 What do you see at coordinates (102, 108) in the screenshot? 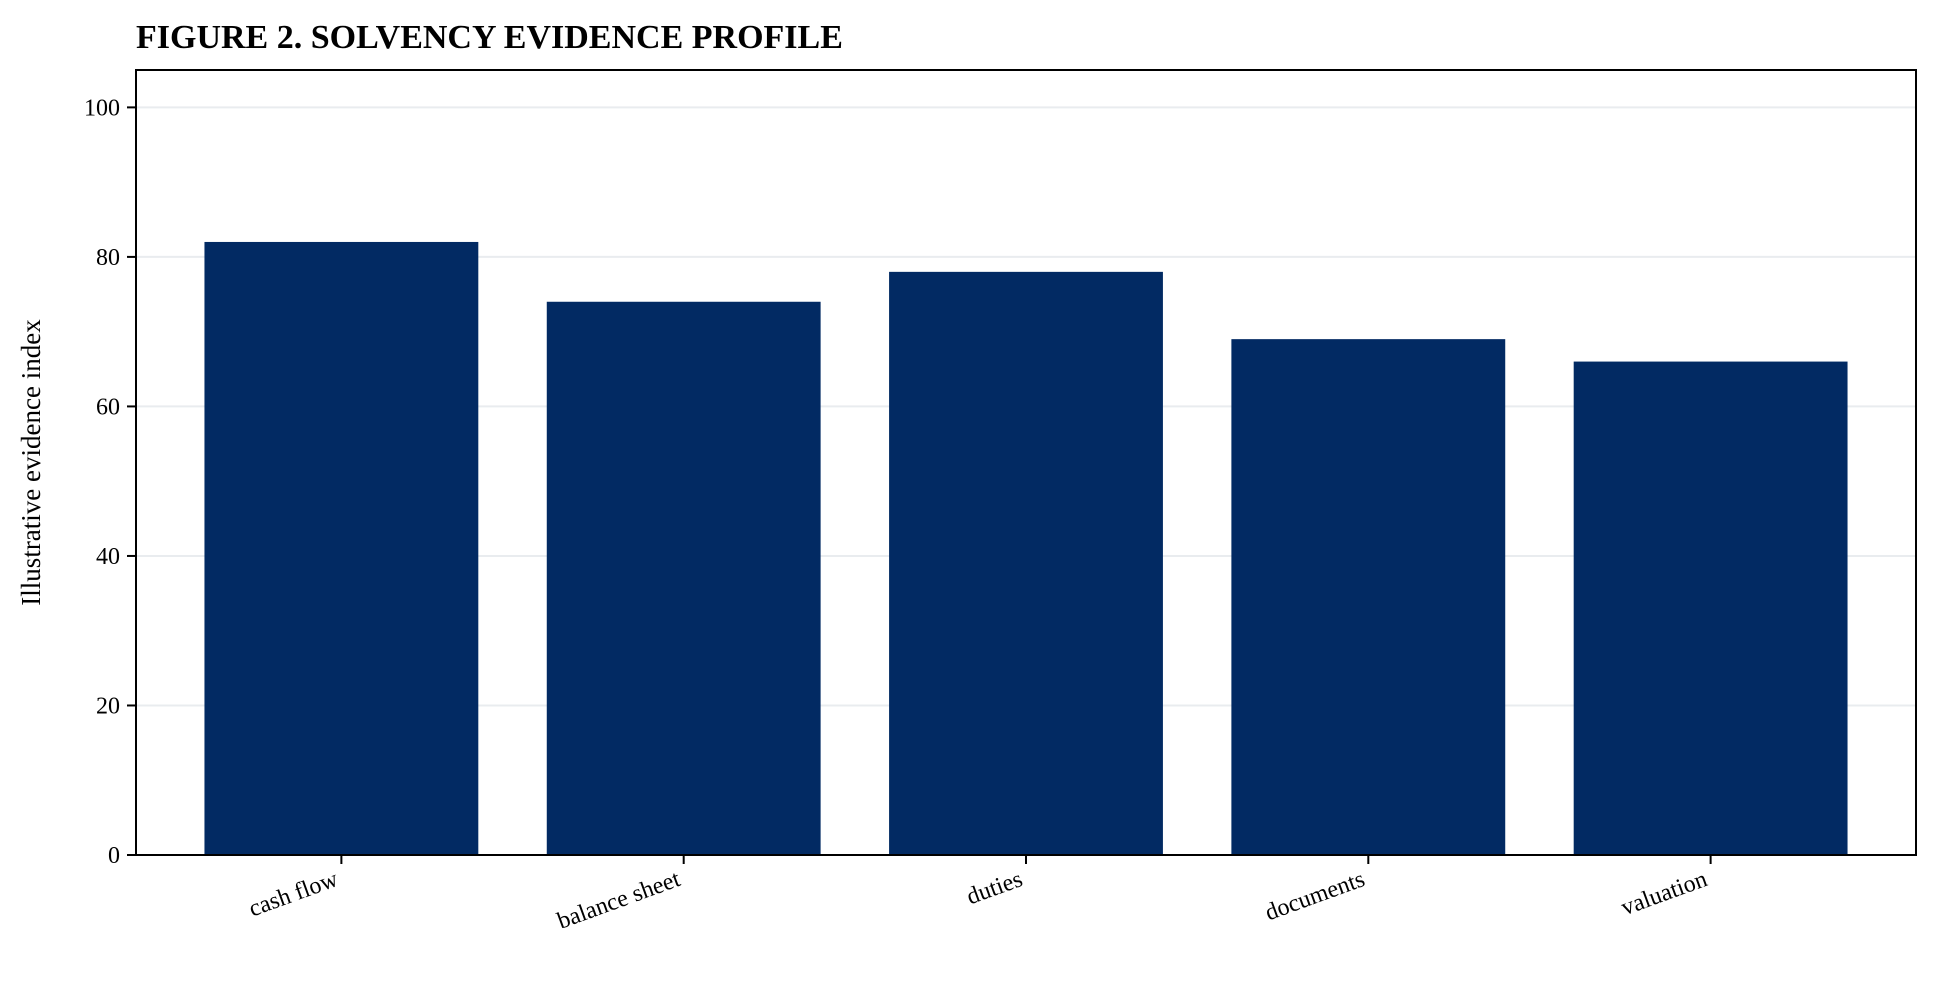
I see `y-tick-label-5: 100` at bounding box center [102, 108].